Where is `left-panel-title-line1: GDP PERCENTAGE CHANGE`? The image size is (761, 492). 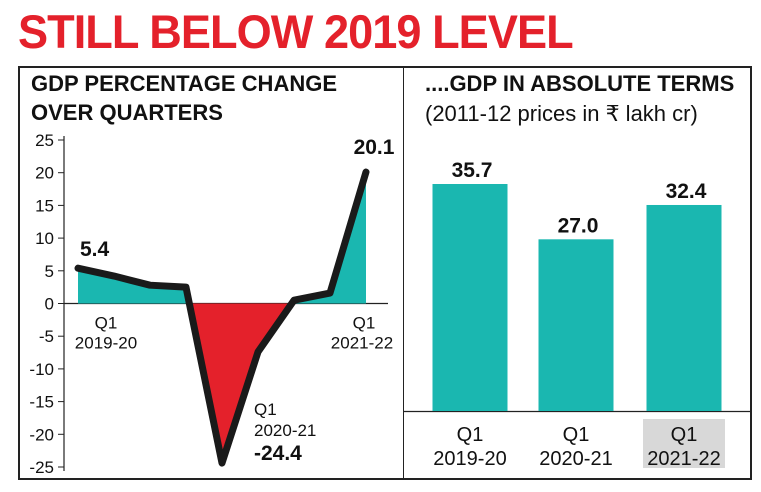
left-panel-title-line1: GDP PERCENTAGE CHANGE is located at coordinates (184, 83).